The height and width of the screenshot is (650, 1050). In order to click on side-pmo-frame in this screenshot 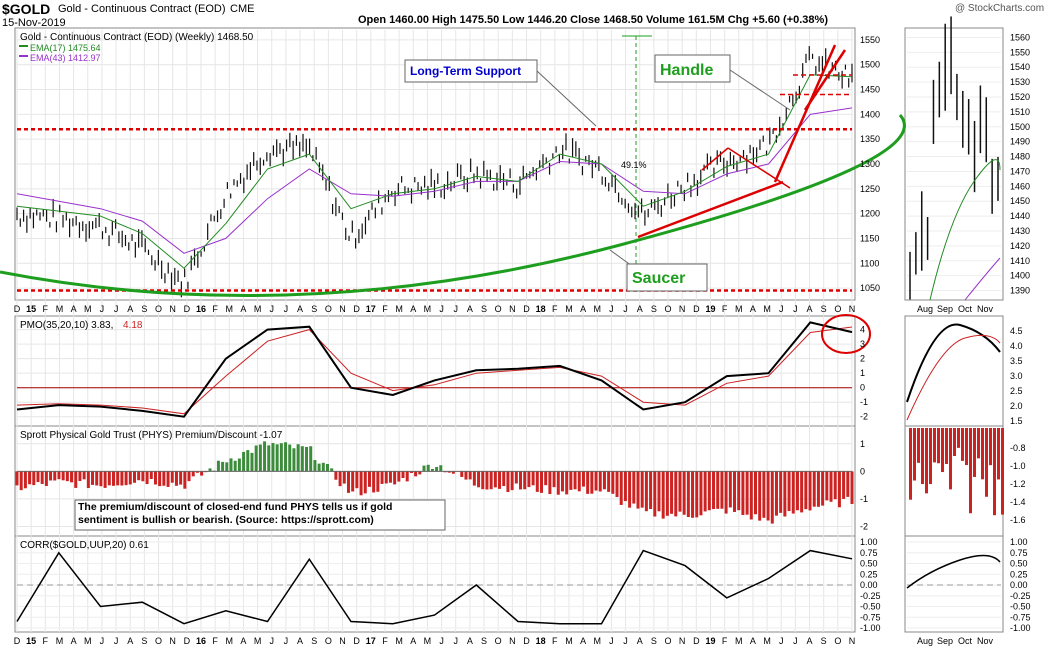, I will do `click(954, 371)`.